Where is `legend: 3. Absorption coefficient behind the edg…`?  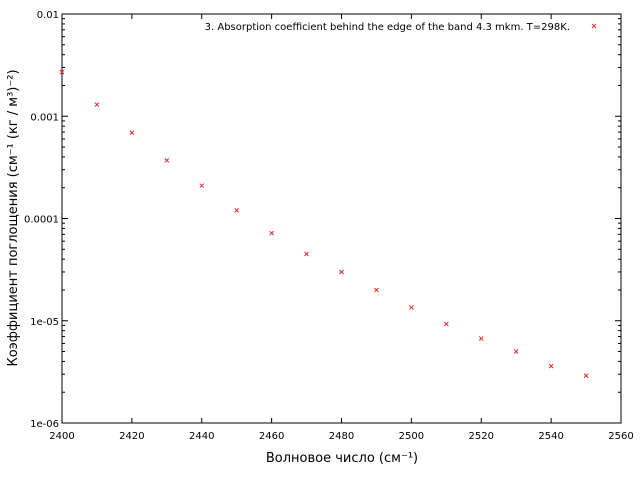
legend: 3. Absorption coefficient behind the edg… is located at coordinates (401, 27).